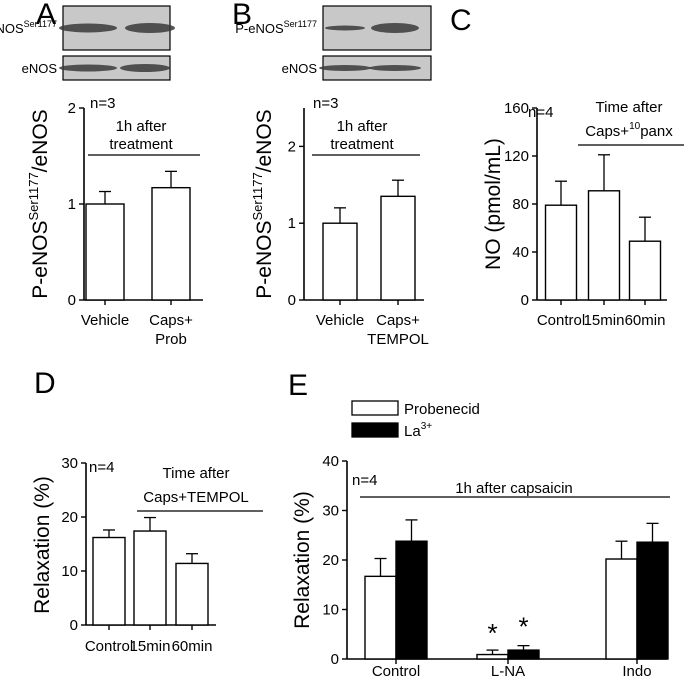  Describe the element at coordinates (398, 339) in the screenshot. I see `x-tick-label-line: TEMPOL` at that location.